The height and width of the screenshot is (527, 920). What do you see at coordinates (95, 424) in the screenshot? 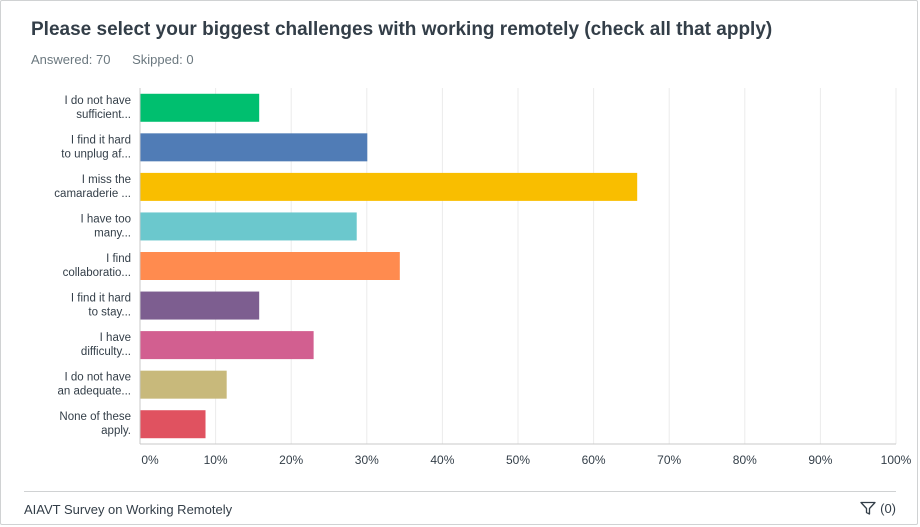
I see `category-label: None of these apply.` at bounding box center [95, 424].